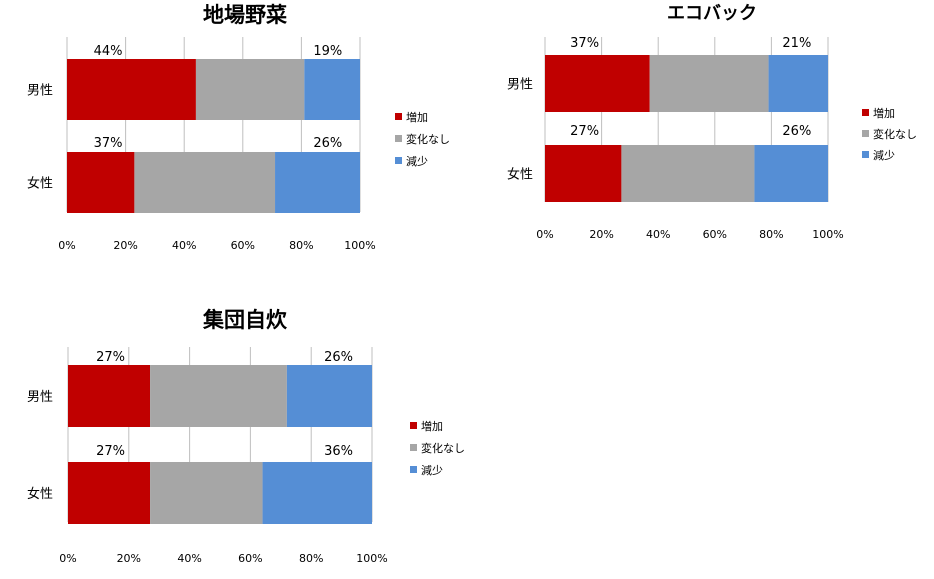 The image size is (934, 579). Describe the element at coordinates (327, 51) in the screenshot. I see `data-label: 19%` at that location.